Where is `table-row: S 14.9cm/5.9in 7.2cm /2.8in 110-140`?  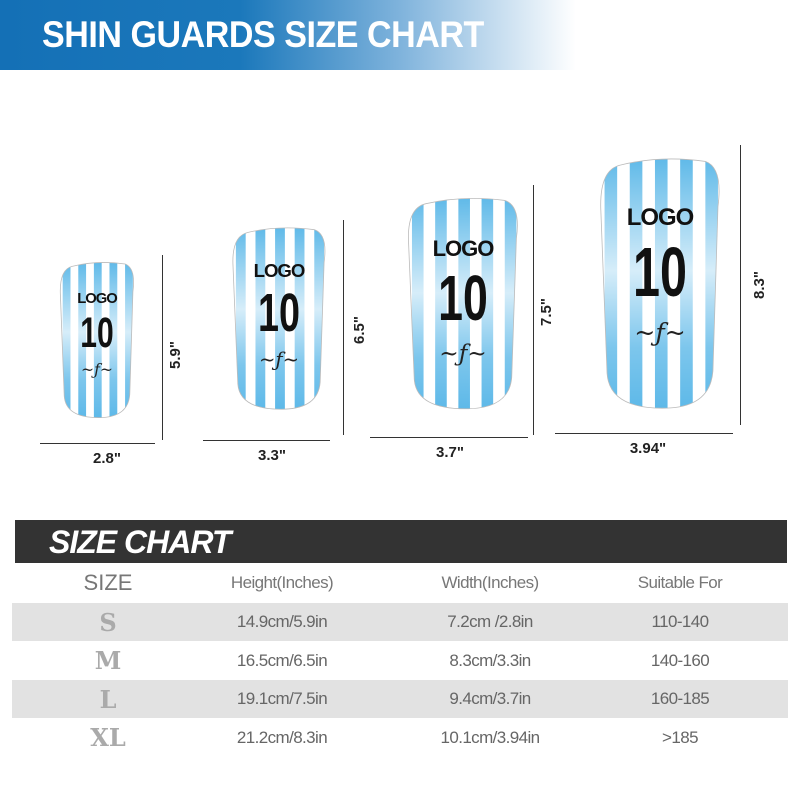 table-row: S 14.9cm/5.9in 7.2cm /2.8in 110-140 is located at coordinates (400, 622).